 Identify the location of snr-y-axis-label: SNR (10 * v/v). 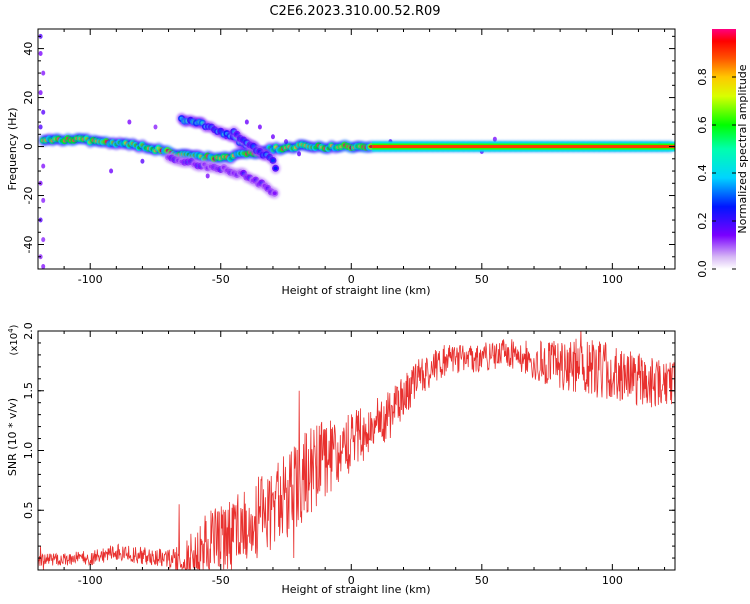
(12, 437).